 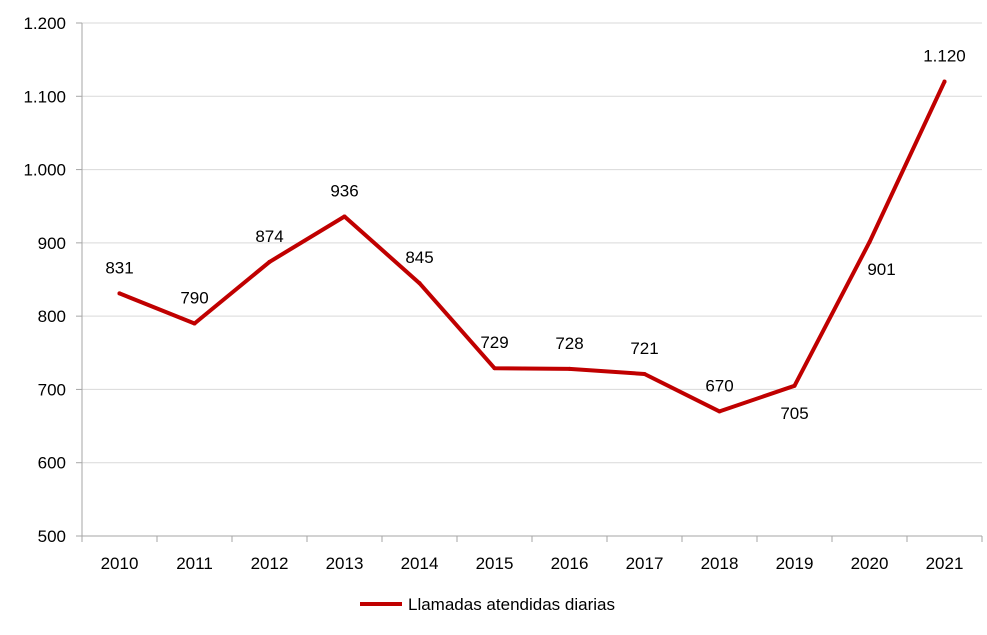 I want to click on data-point-2014, so click(x=419, y=283).